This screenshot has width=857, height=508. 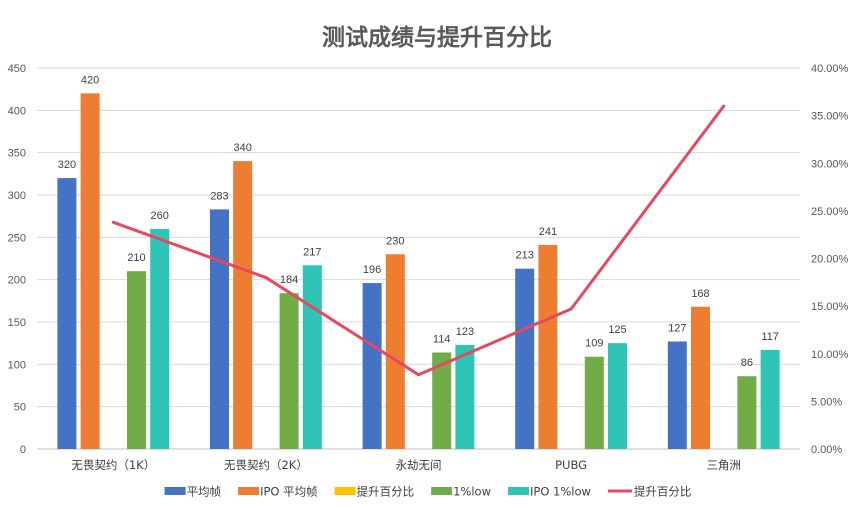 I want to click on y-tick-label: 50, so click(x=20, y=408).